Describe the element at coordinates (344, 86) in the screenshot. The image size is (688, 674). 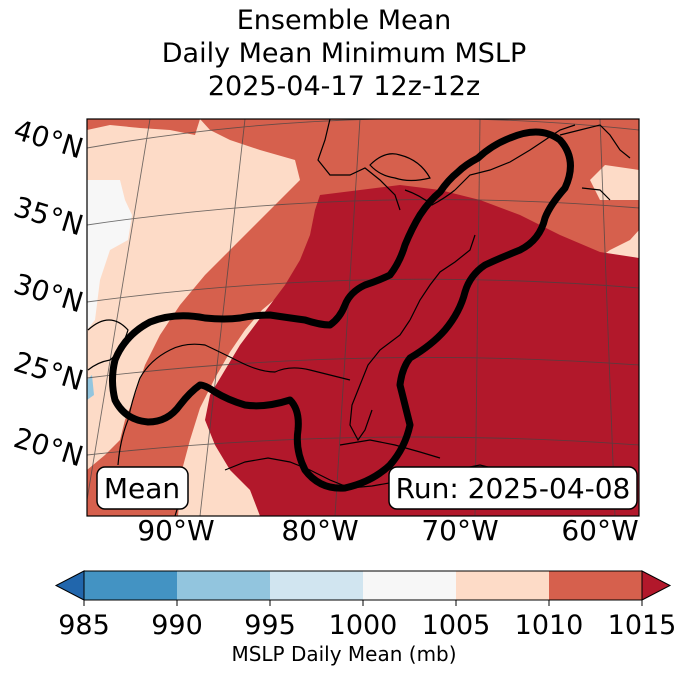
I see `title-line-3: 2025-04-17 12z-12z` at that location.